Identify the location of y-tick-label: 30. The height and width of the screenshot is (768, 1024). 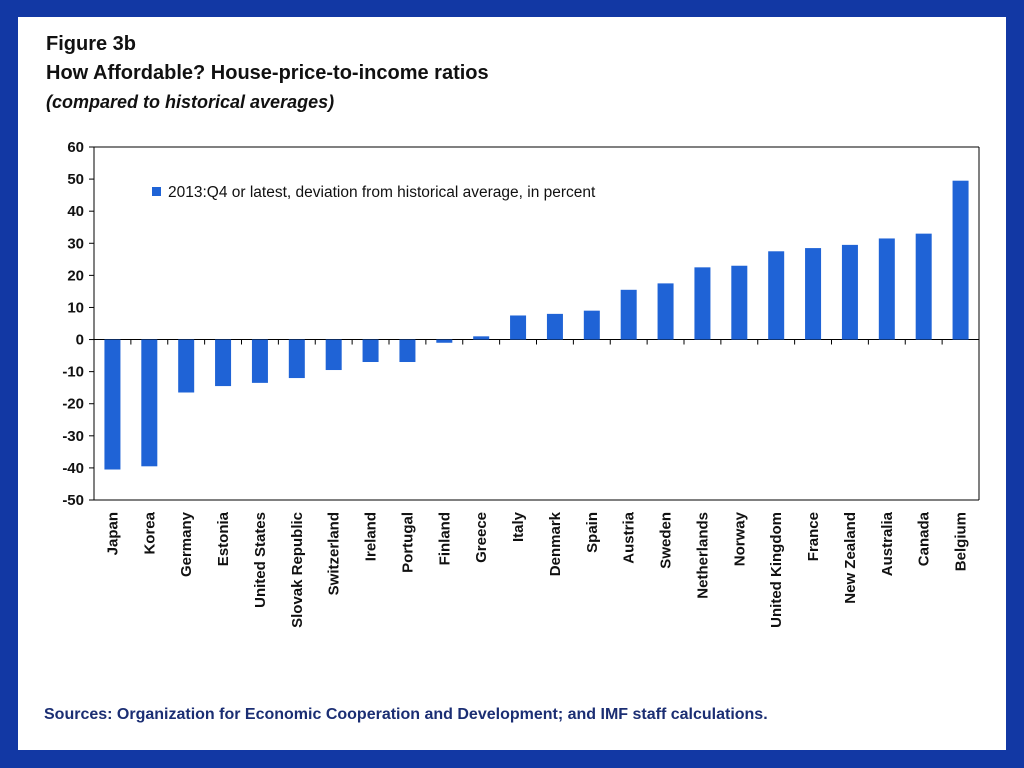
(75, 243).